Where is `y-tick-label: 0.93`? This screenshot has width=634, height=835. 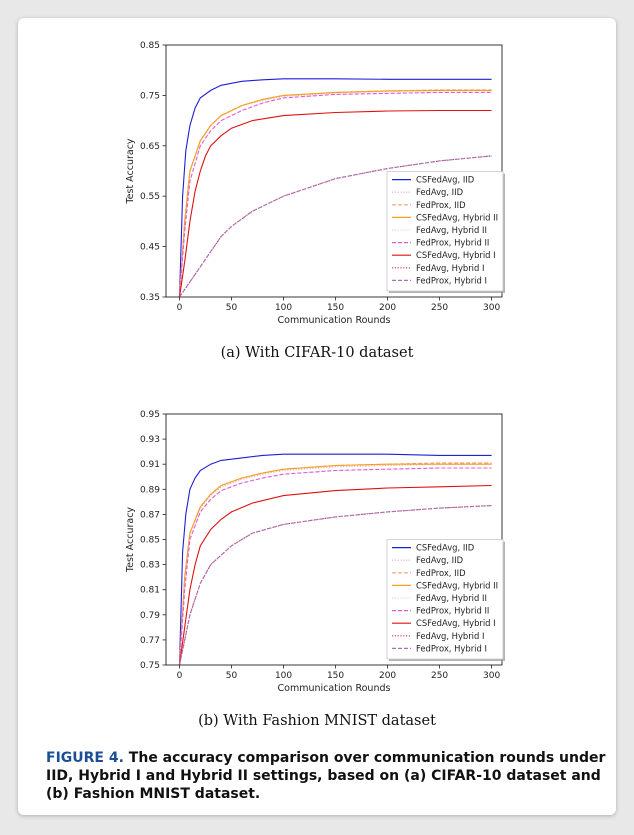
y-tick-label: 0.93 is located at coordinates (150, 440).